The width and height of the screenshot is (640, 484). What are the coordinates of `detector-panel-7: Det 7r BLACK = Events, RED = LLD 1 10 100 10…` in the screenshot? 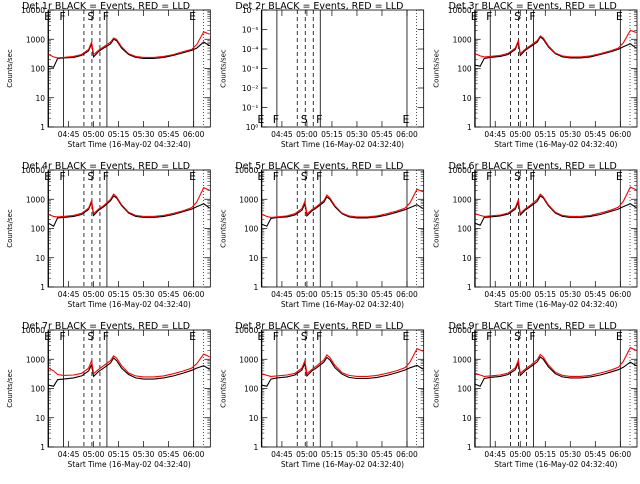 It's located at (108, 395).